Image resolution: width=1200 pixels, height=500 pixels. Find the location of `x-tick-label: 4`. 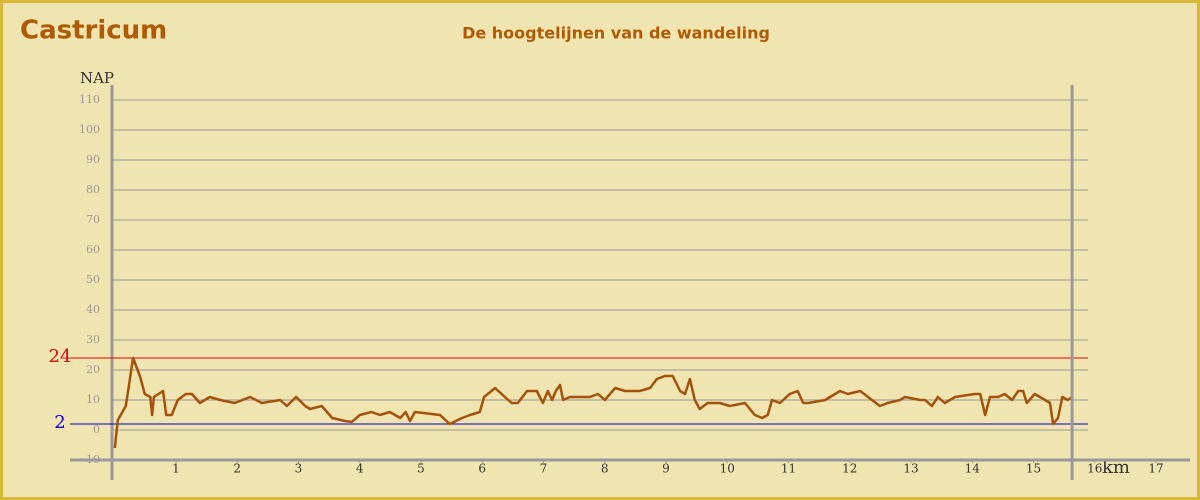

x-tick-label: 4 is located at coordinates (360, 469).